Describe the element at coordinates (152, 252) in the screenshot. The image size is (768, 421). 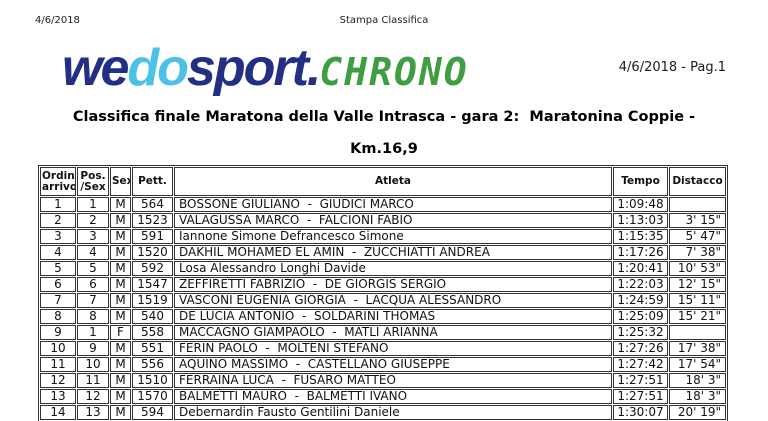
I see `cell-pett: 1520` at that location.